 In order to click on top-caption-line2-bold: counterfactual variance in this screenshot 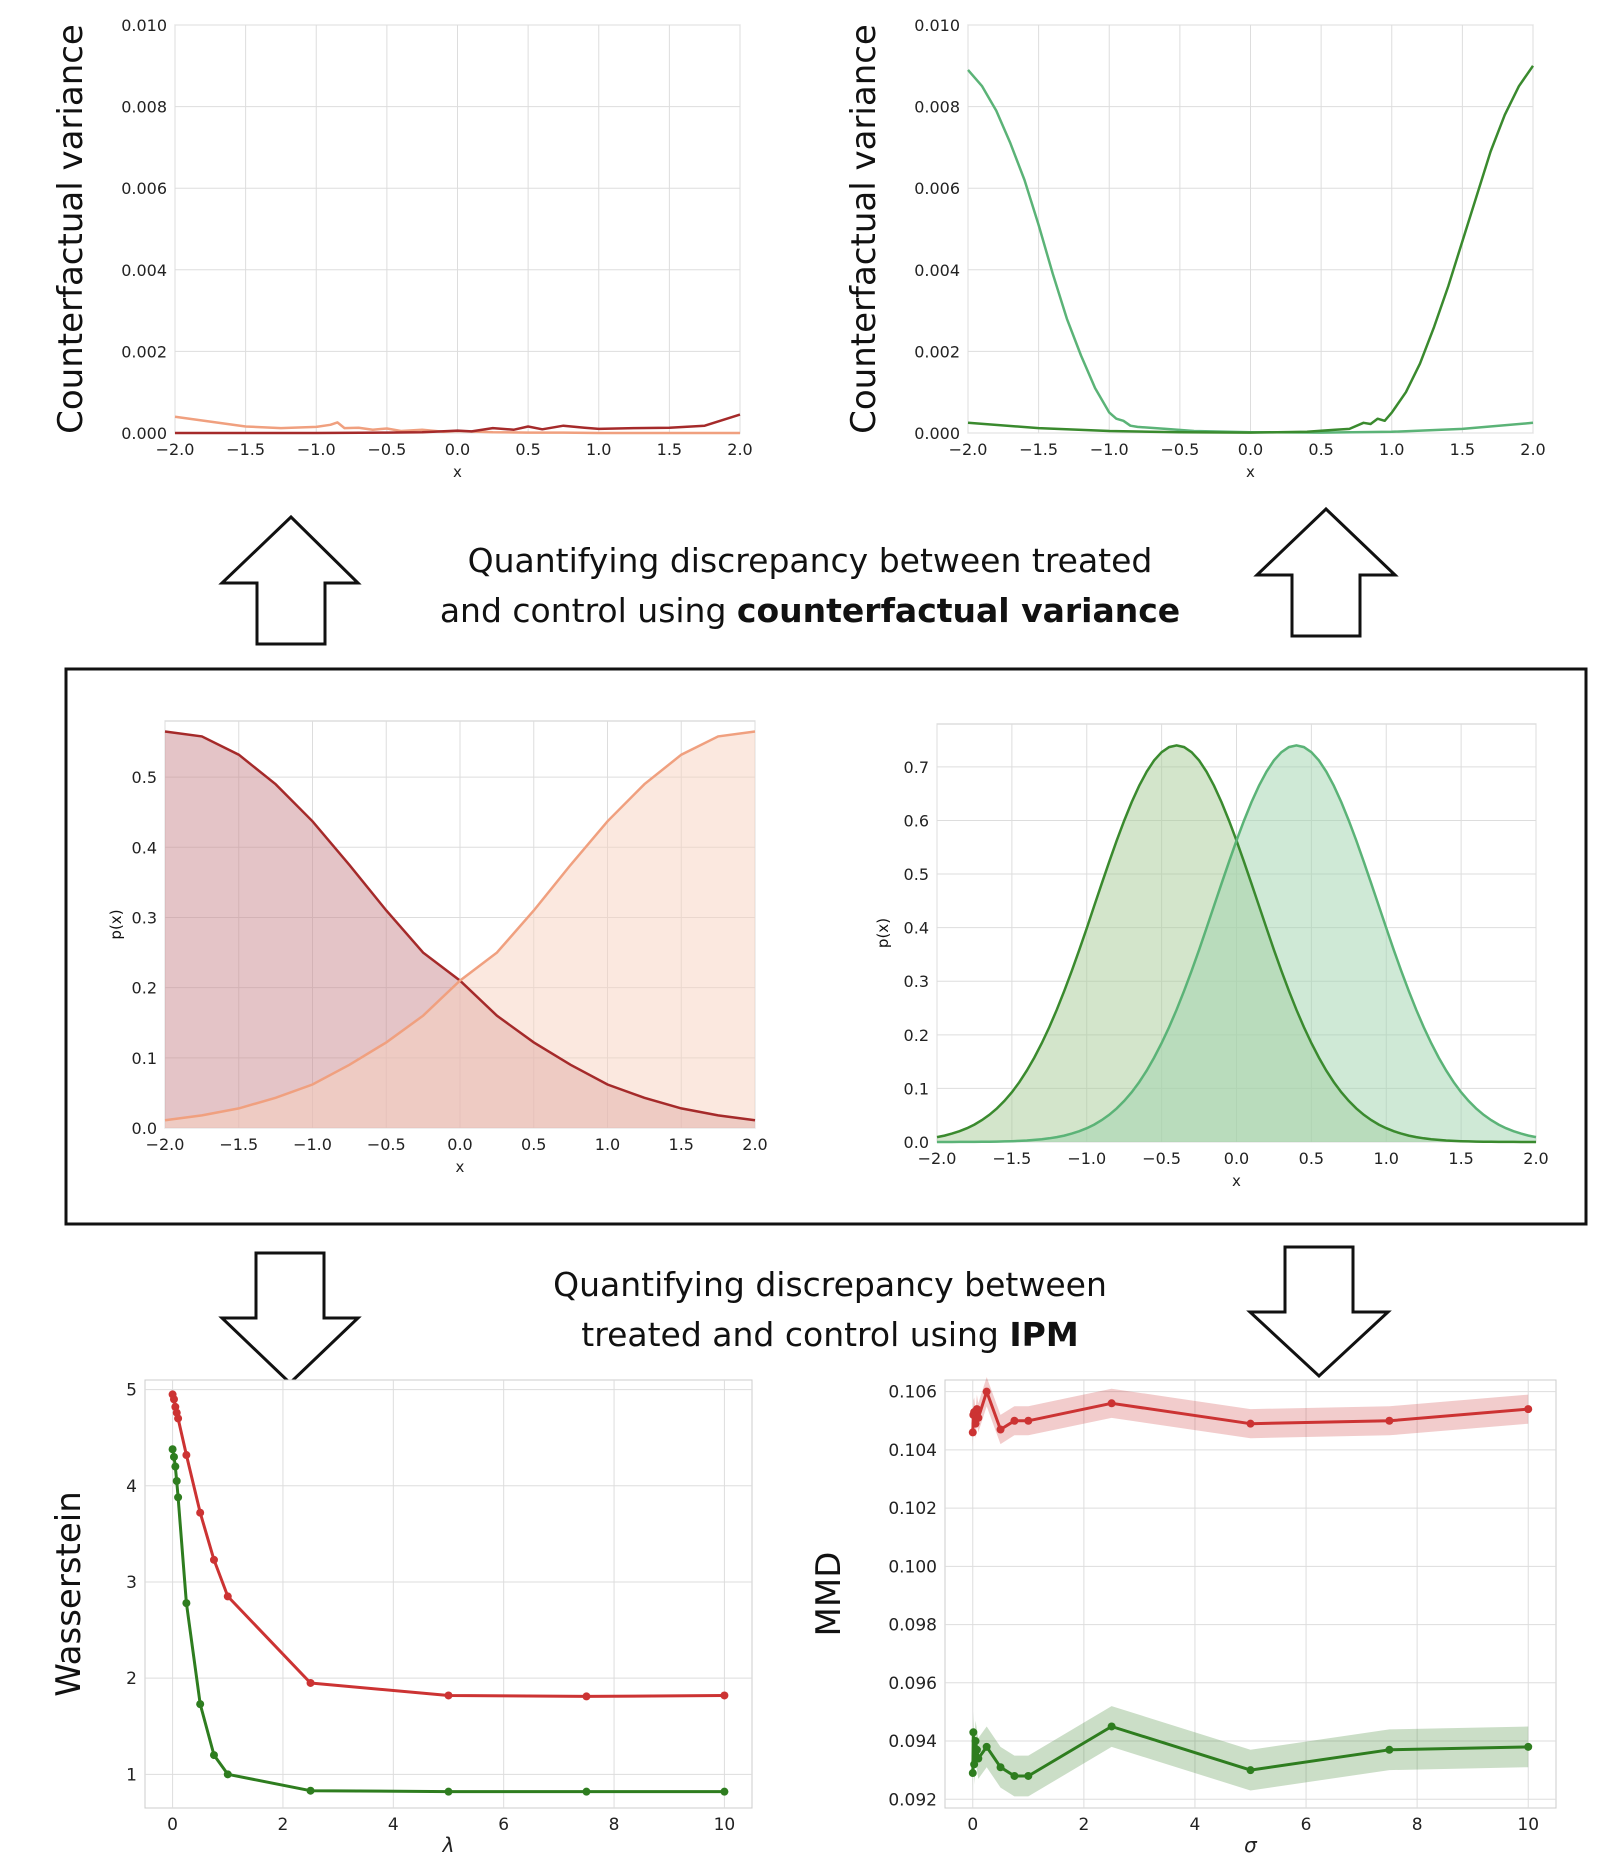, I will do `click(958, 610)`.